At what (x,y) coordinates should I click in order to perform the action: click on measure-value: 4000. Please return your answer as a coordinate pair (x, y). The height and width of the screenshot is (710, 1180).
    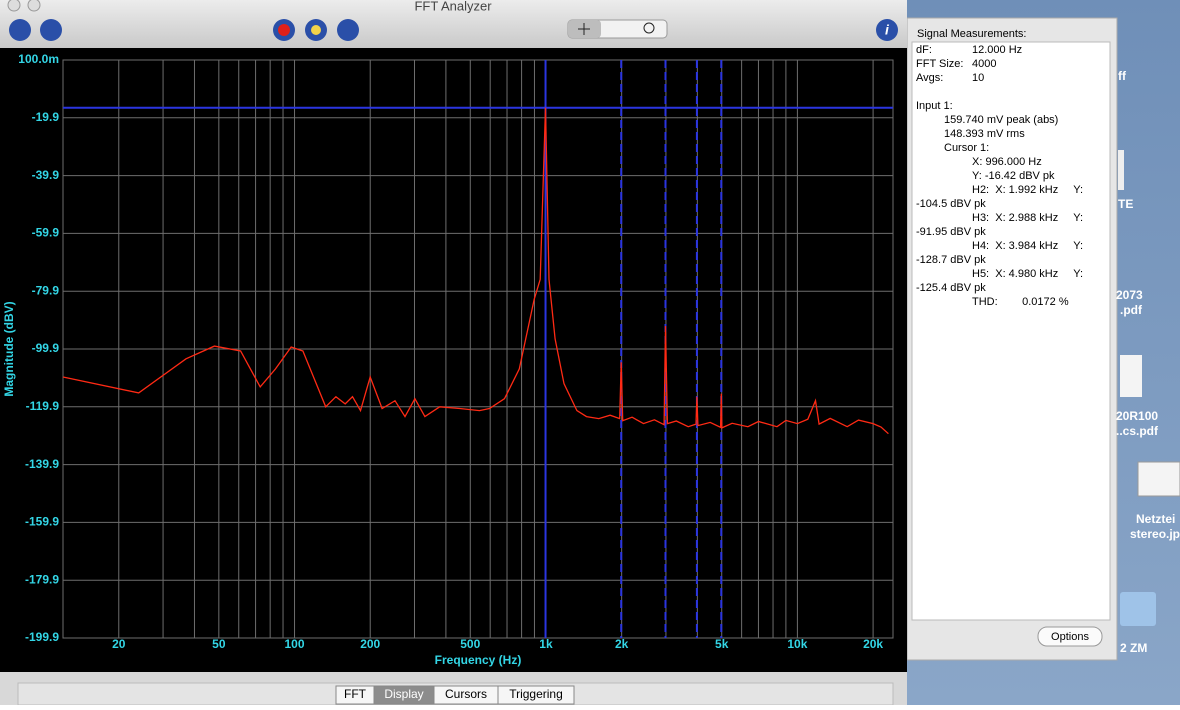
    Looking at the image, I should click on (984, 64).